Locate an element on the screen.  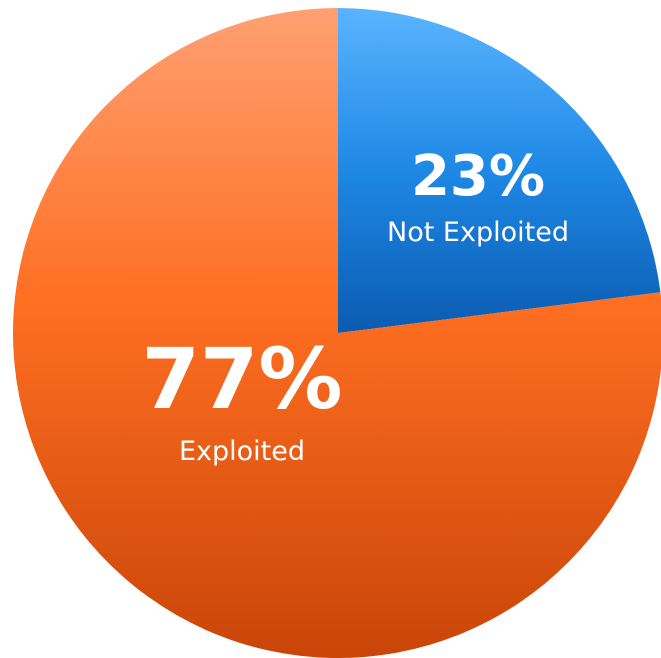
slice-label-exploited: 77% Exploited is located at coordinates (241, 398).